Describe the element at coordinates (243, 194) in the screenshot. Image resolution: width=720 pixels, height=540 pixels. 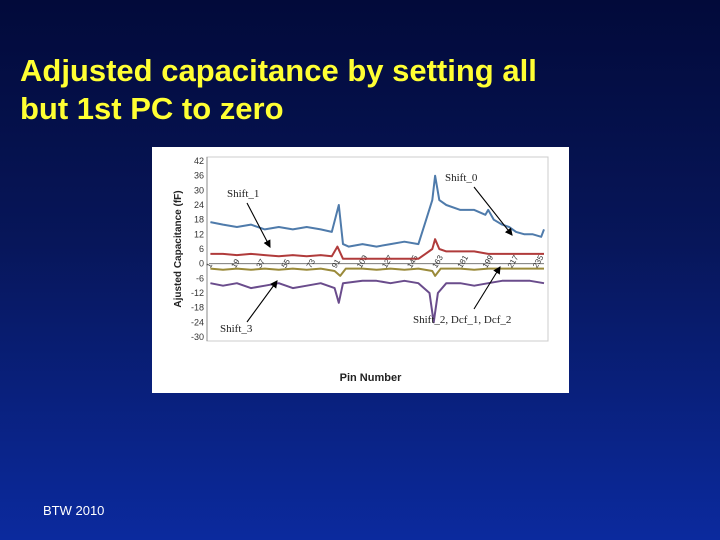
I see `annotation-label: Shift_1` at that location.